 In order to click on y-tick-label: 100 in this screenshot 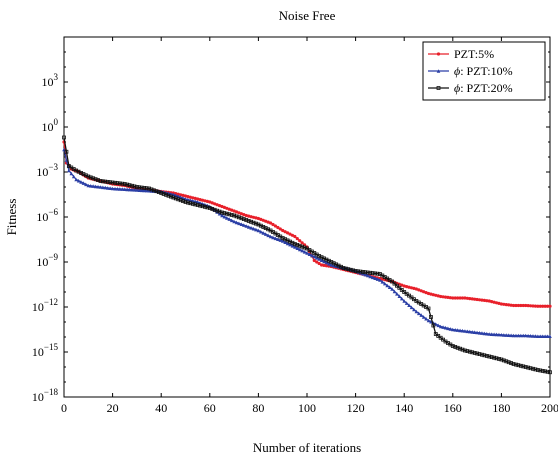, I will do `click(50, 125)`.